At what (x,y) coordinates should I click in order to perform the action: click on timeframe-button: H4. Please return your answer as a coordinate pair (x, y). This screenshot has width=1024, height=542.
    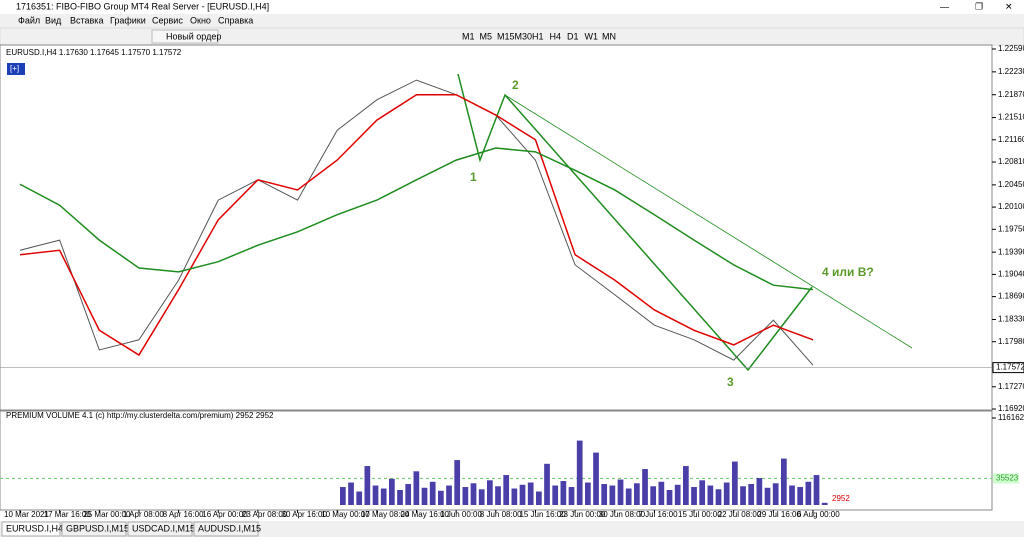
    Looking at the image, I should click on (556, 36).